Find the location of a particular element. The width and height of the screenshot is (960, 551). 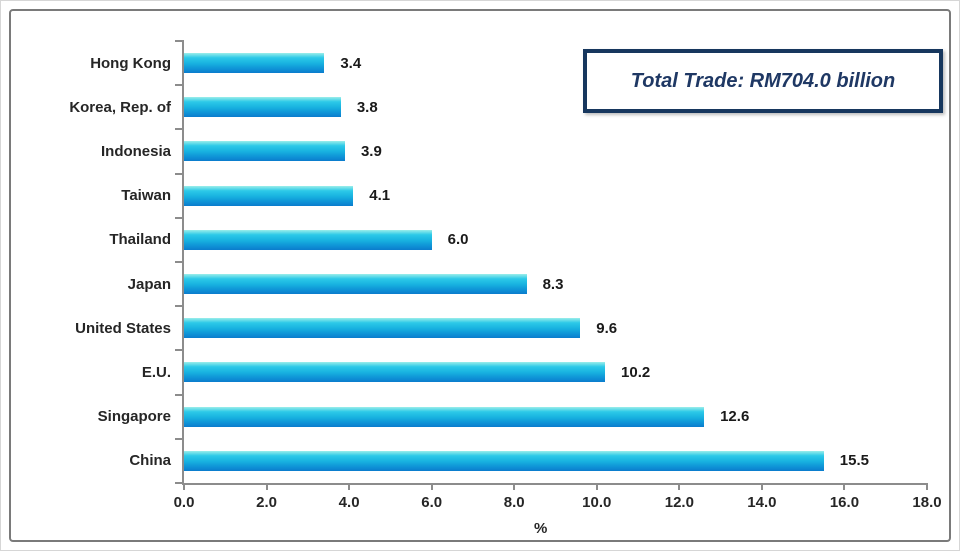

bar-row: Korea, Rep. of 3.8 is located at coordinates (498, 107).